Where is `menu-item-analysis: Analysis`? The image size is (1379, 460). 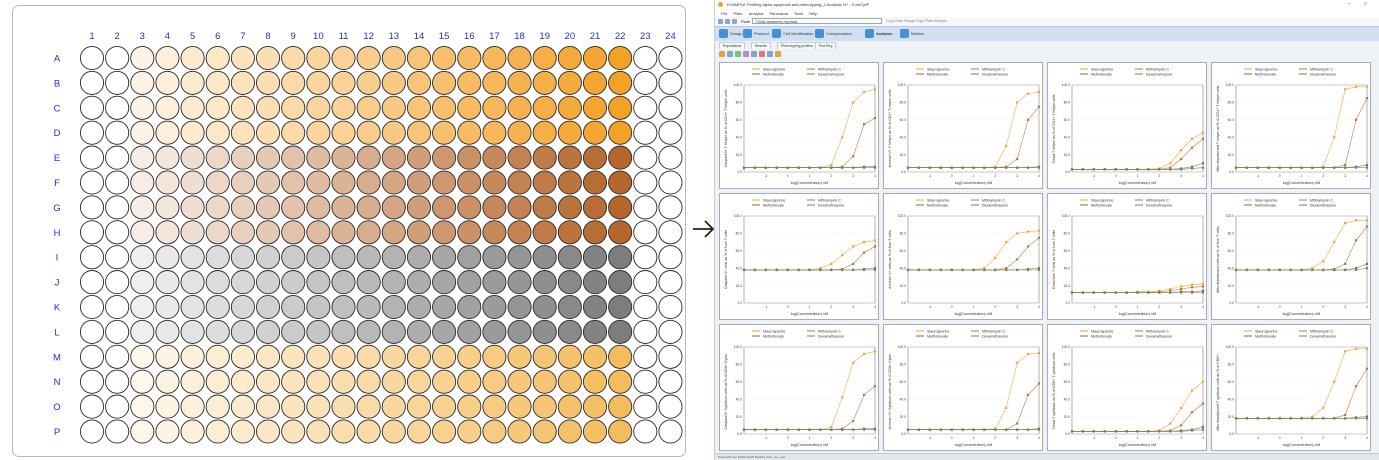
menu-item-analysis: Analysis is located at coordinates (756, 13).